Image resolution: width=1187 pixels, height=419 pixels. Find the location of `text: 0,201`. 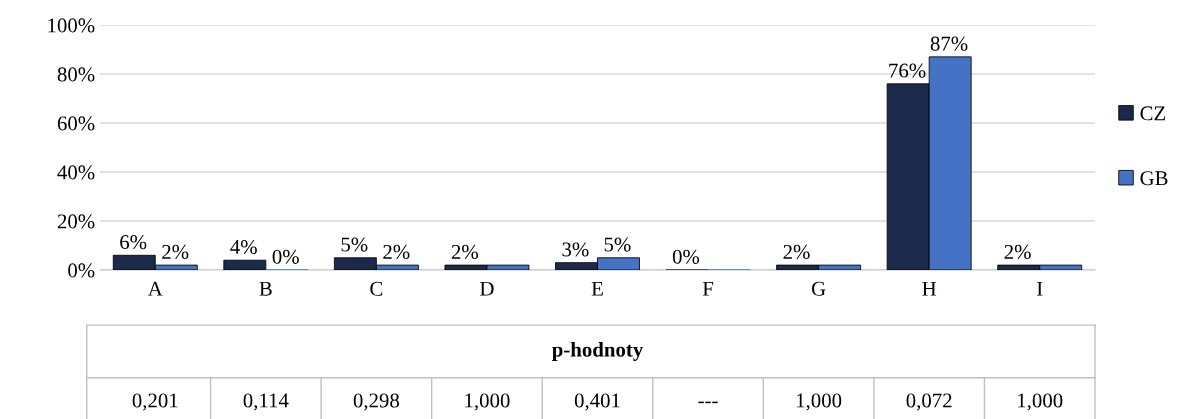

text: 0,201 is located at coordinates (155, 402).